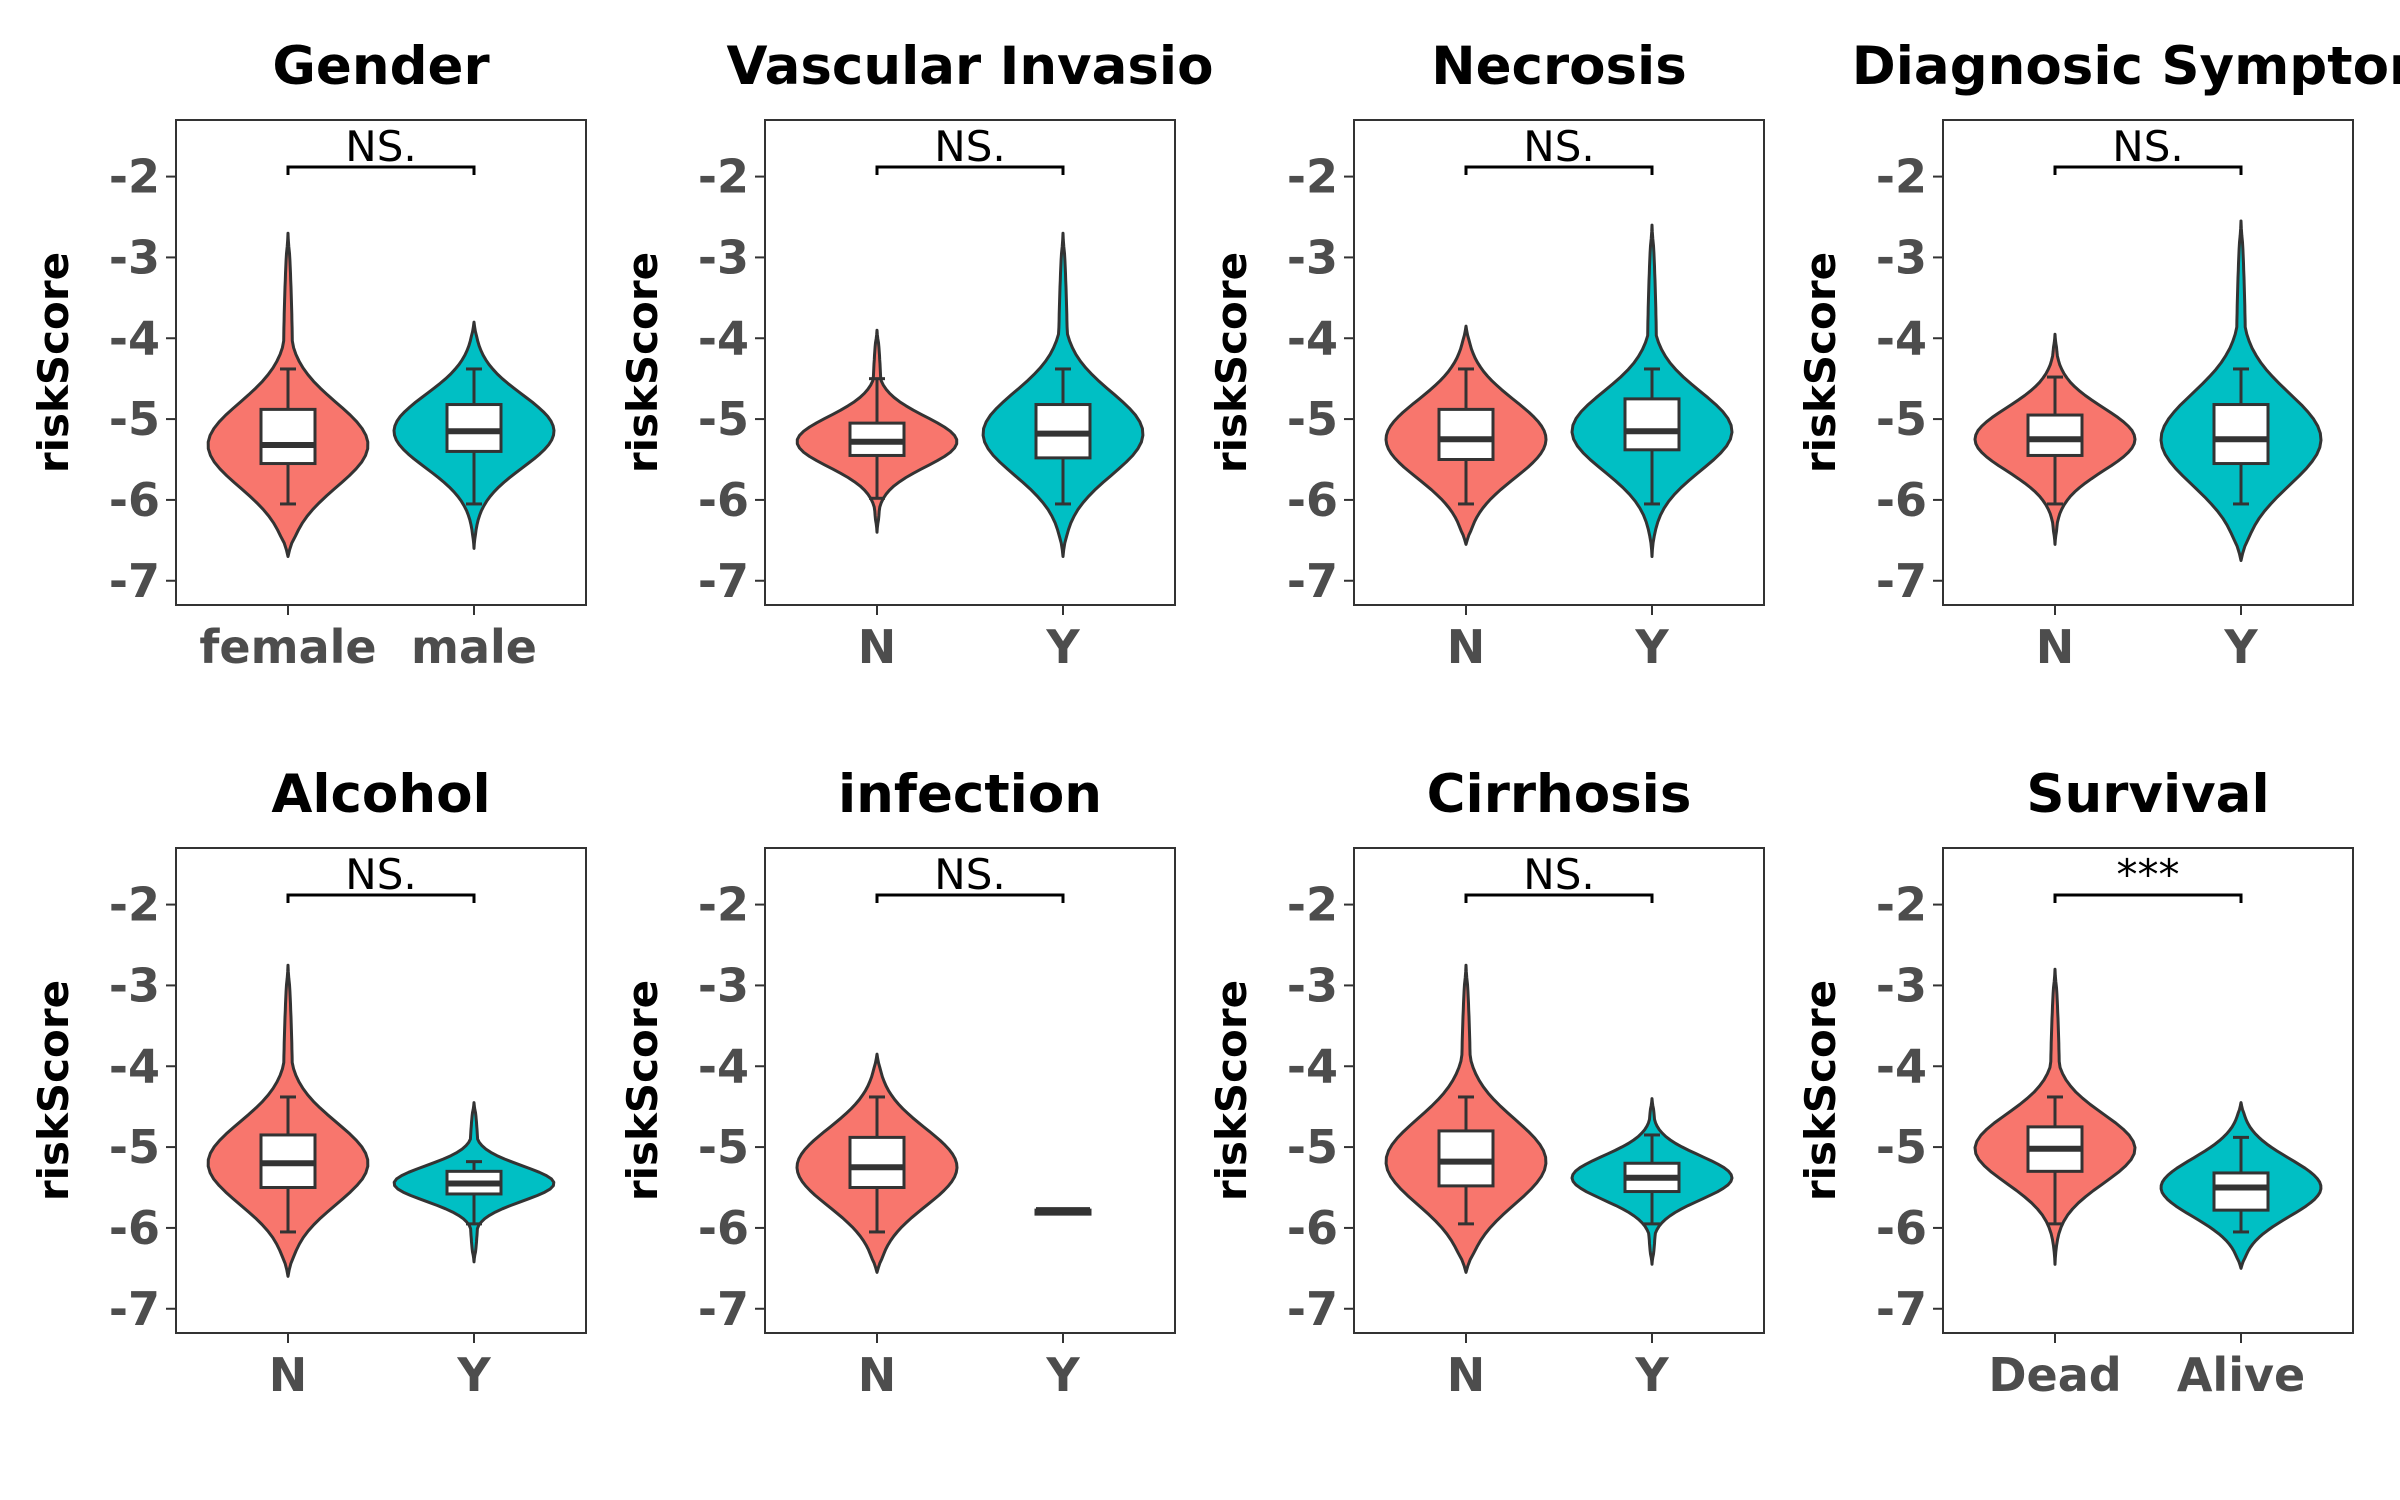  What do you see at coordinates (287, 647) in the screenshot?
I see `x-tick-label: female` at bounding box center [287, 647].